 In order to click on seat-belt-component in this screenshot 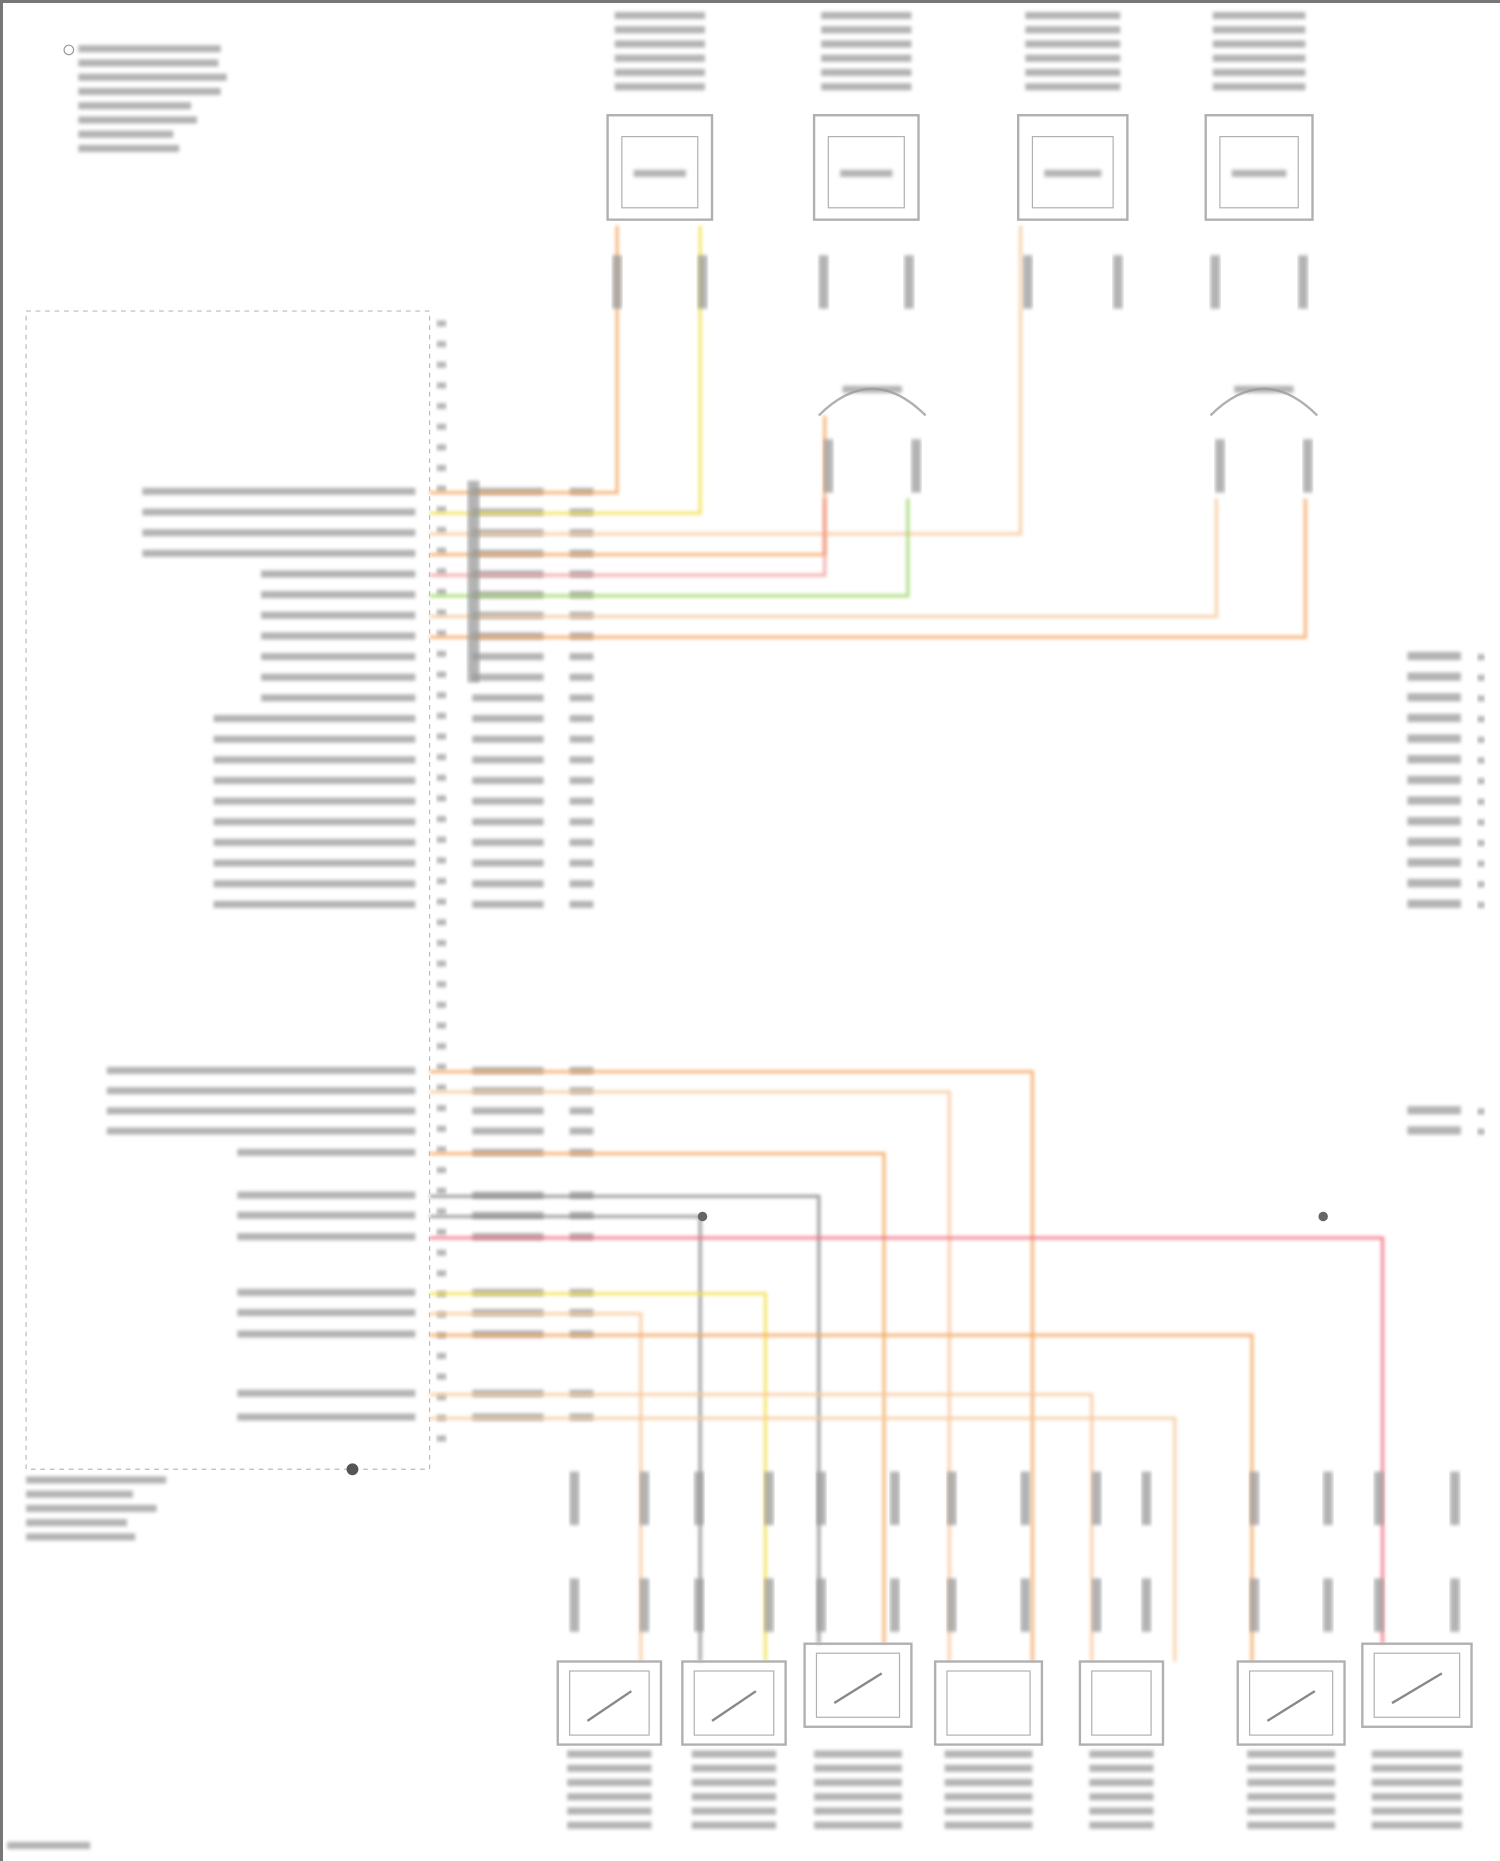, I will do `click(1417, 1685)`.